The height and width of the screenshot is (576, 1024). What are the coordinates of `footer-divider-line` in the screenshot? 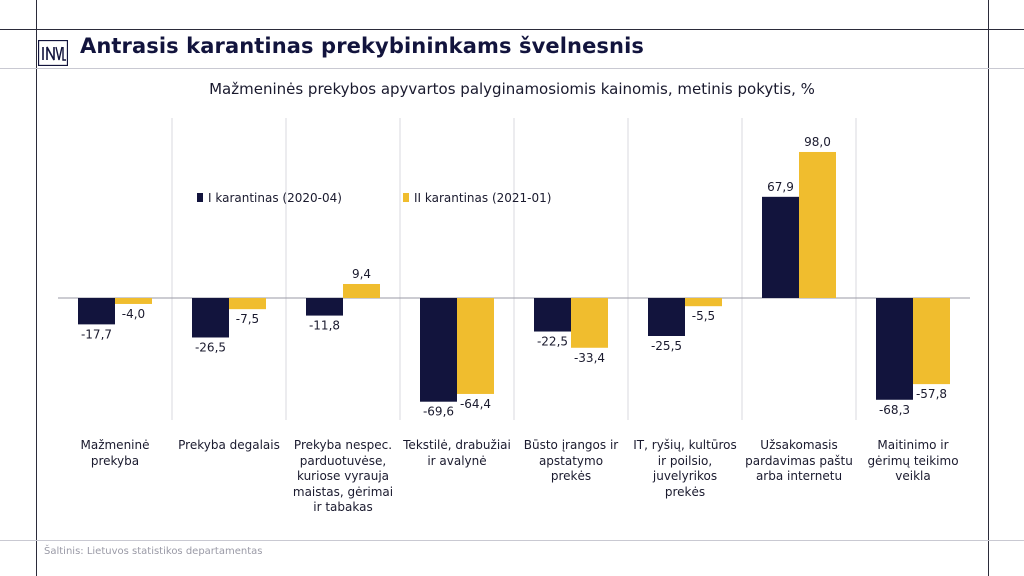 It's located at (512, 540).